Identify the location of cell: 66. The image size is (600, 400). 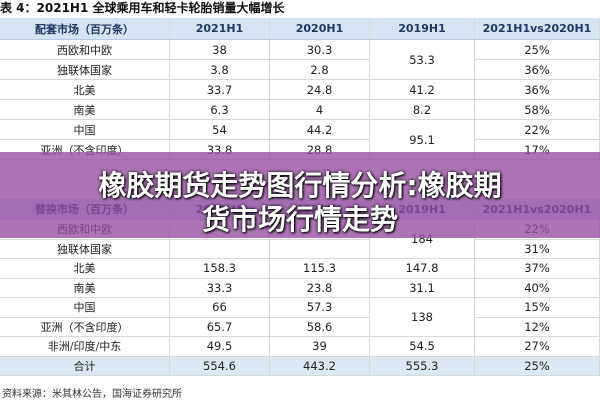
(220, 308).